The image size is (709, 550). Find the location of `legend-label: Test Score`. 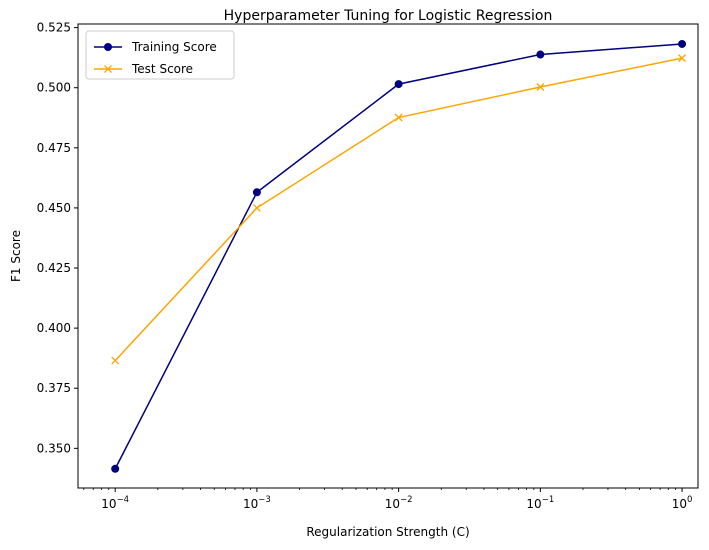

legend-label: Test Score is located at coordinates (162, 69).